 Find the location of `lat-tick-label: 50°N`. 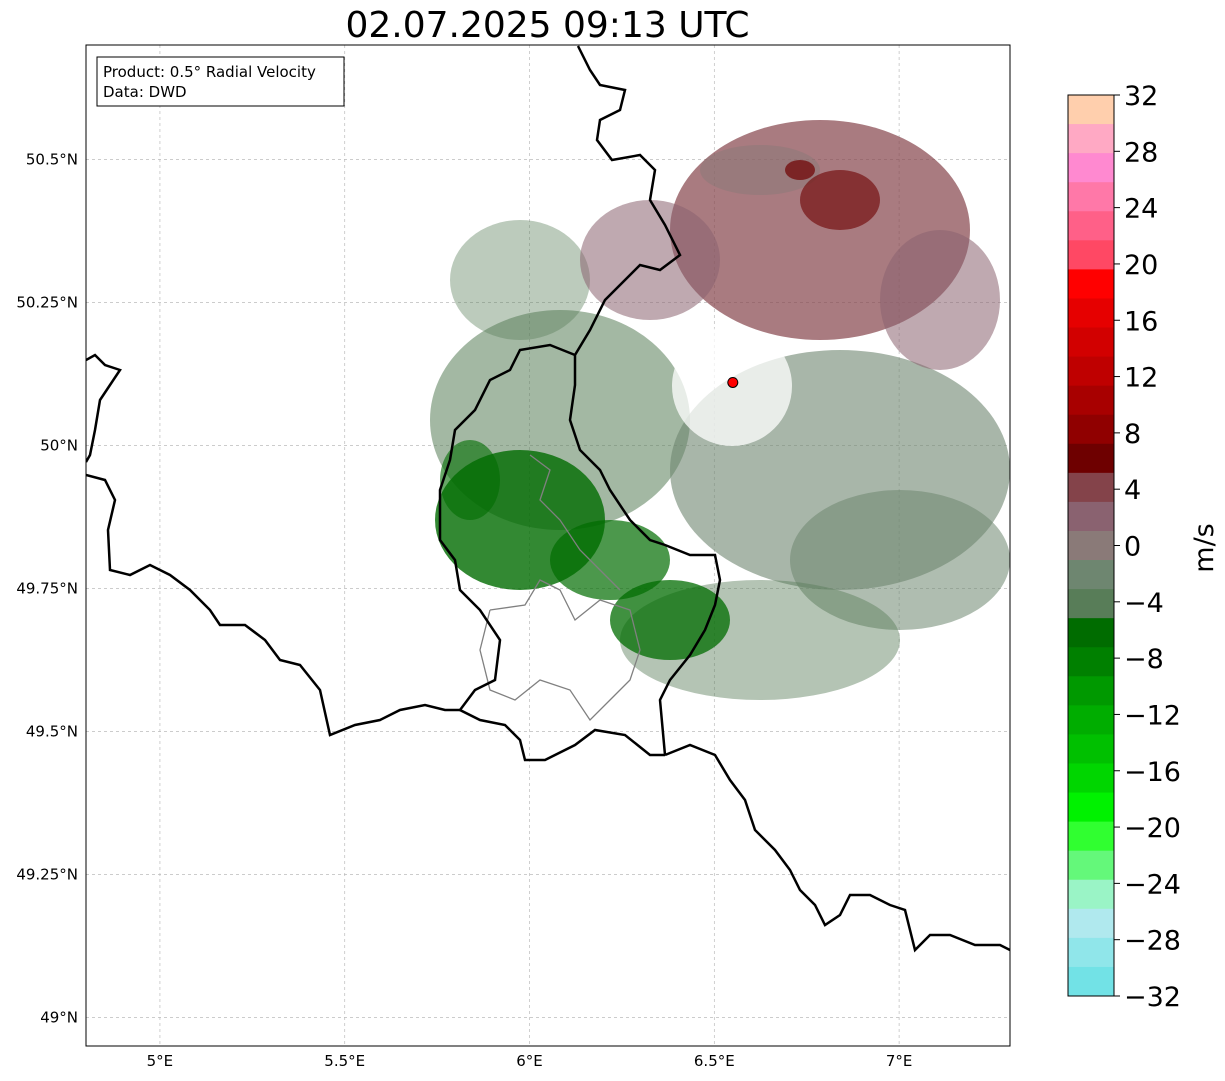

lat-tick-label: 50°N is located at coordinates (59, 445).